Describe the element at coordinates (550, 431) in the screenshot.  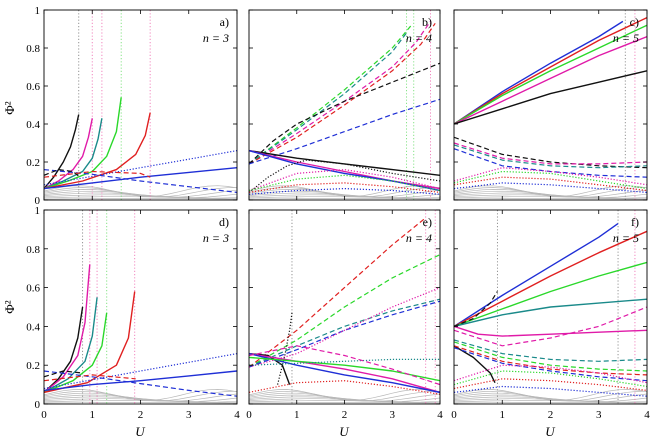
I see `x-axis-label-right: U` at that location.